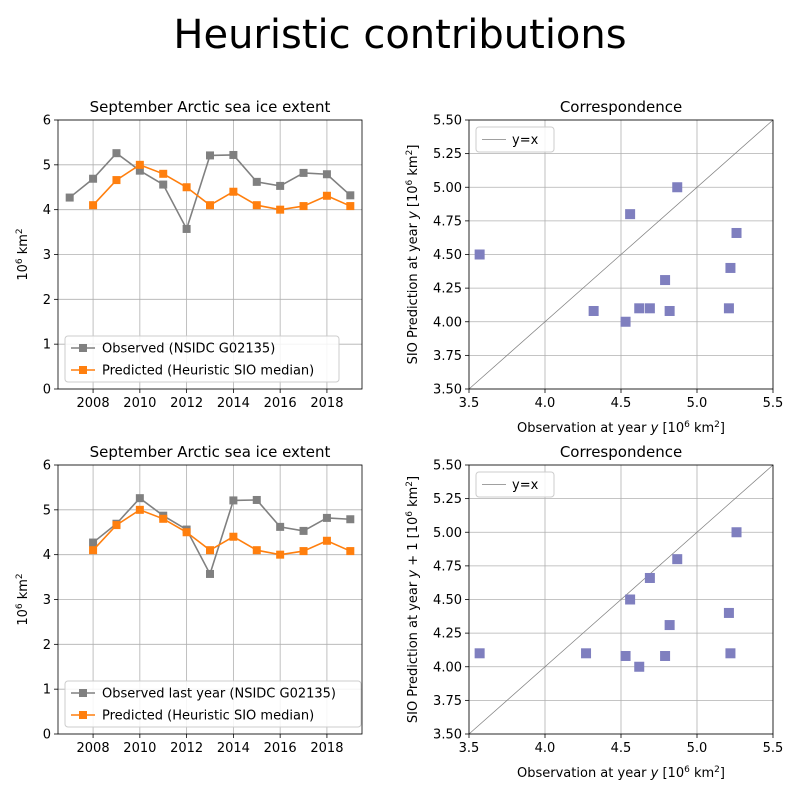 The image size is (800, 800). What do you see at coordinates (413, 255) in the screenshot?
I see `y-axis-label: SIO Prediction at year y [106 km2]` at bounding box center [413, 255].